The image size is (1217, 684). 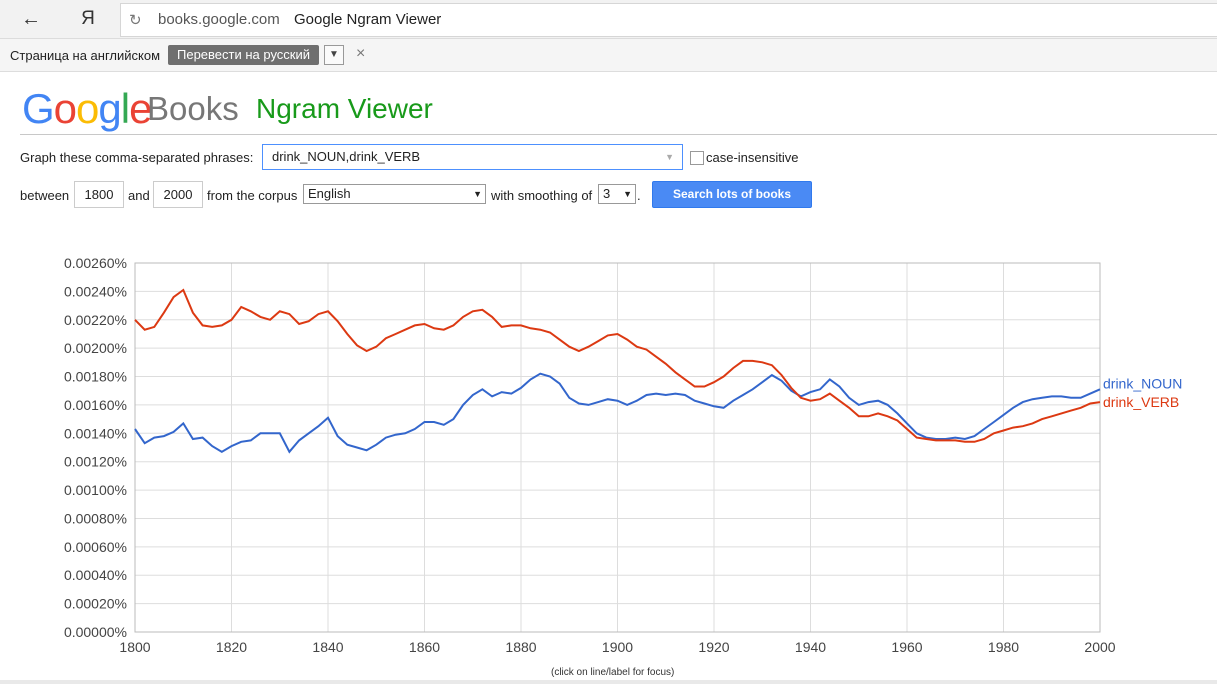 What do you see at coordinates (713, 647) in the screenshot?
I see `x-tick-label: 1920` at bounding box center [713, 647].